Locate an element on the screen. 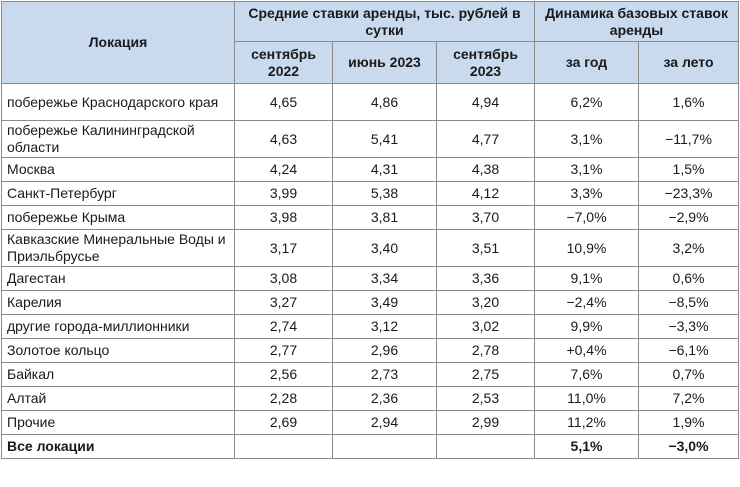  cell-location: другие города-миллионники is located at coordinates (118, 326).